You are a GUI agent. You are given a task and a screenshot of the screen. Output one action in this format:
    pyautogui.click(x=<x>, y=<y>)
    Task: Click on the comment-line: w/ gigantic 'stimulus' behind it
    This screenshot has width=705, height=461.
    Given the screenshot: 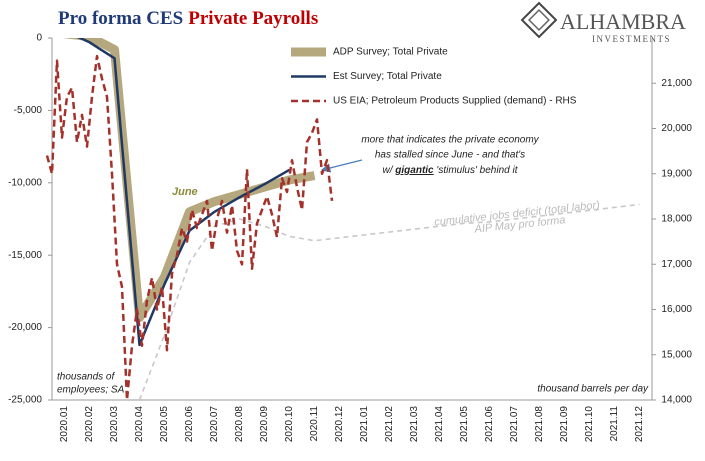 What is the action you would take?
    pyautogui.click(x=451, y=170)
    